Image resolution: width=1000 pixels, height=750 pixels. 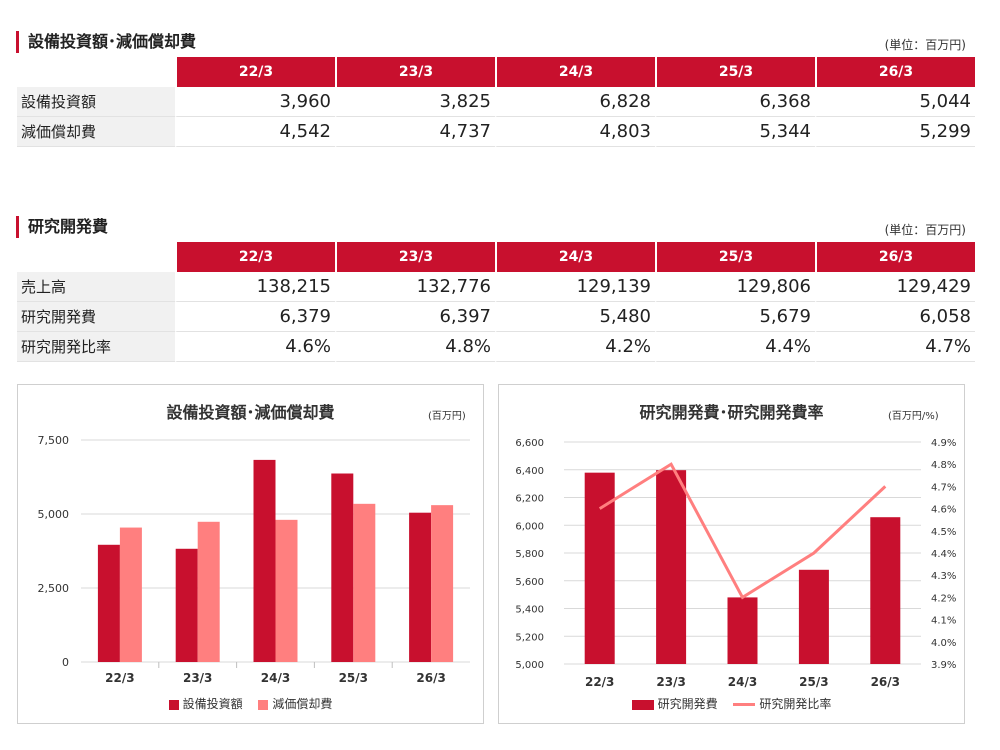 What do you see at coordinates (496, 347) in the screenshot?
I see `table-row: 研究開発比率 4.6% 4.8% 4.2% 4.4% 4.7%` at bounding box center [496, 347].